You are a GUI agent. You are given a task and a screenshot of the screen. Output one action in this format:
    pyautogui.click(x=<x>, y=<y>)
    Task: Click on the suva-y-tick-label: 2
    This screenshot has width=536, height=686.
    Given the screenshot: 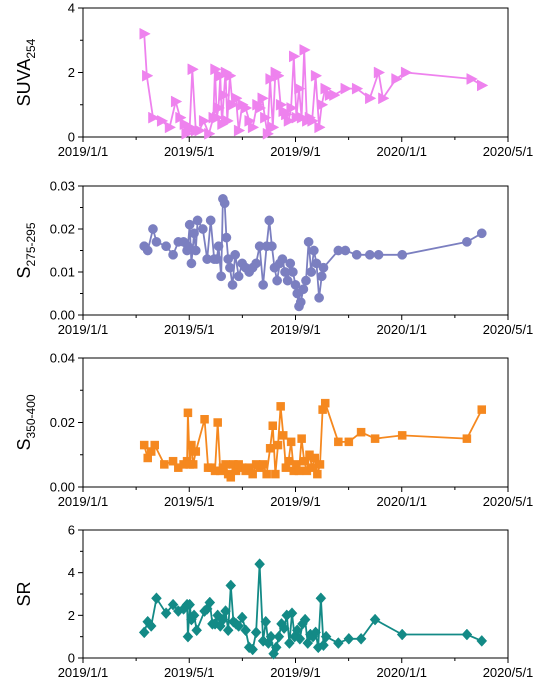 What is the action you would take?
    pyautogui.click(x=71, y=72)
    